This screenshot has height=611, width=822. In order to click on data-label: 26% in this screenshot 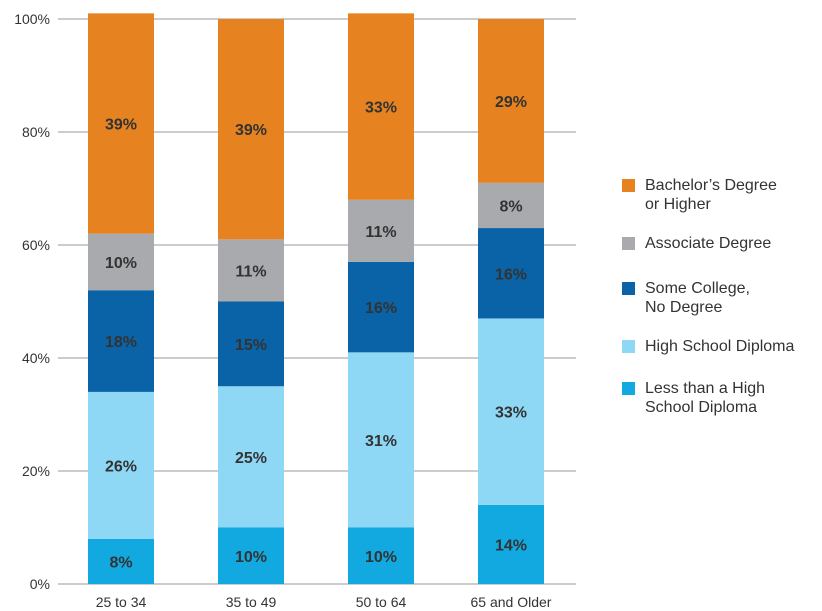, I will do `click(121, 466)`.